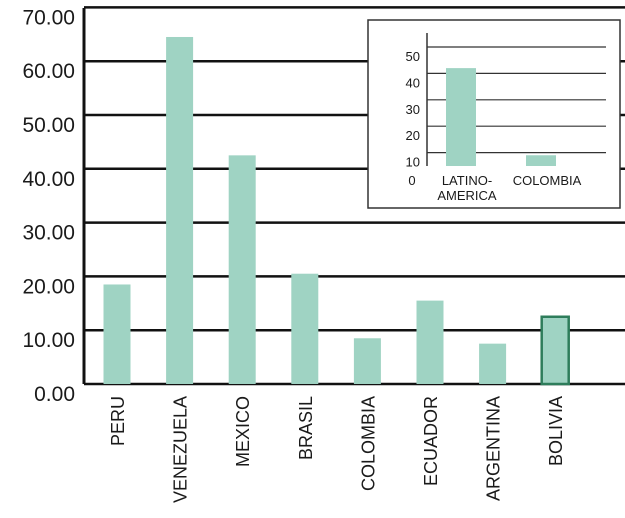  I want to click on main-y-tick-label: 60.00, so click(48, 71).